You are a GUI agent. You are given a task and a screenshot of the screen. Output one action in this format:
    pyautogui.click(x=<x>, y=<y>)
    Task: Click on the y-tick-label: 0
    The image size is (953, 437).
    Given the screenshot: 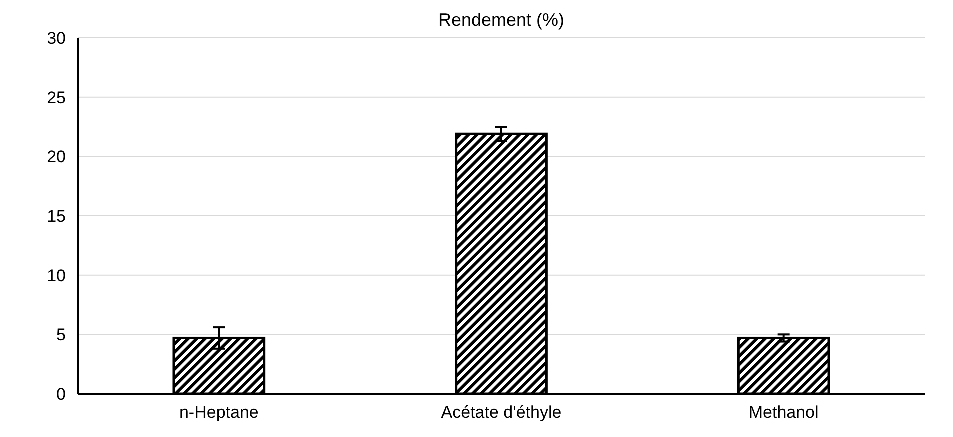 What is the action you would take?
    pyautogui.click(x=61, y=394)
    